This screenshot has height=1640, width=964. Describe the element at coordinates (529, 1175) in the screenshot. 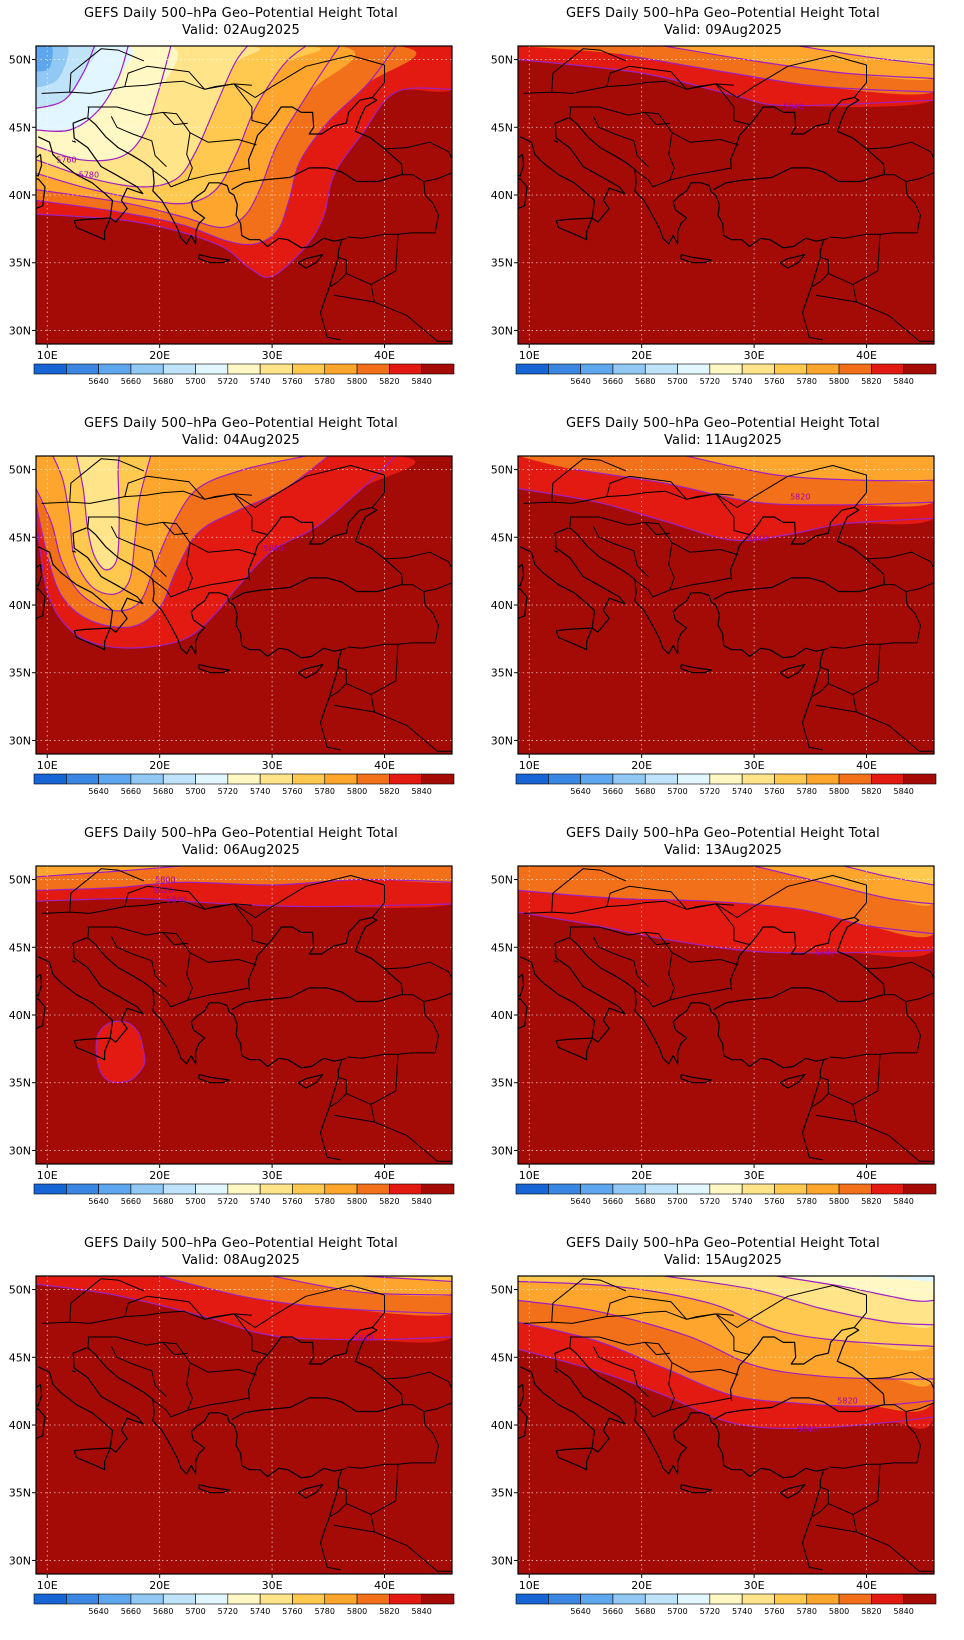

I see `lon-label: 10E` at that location.